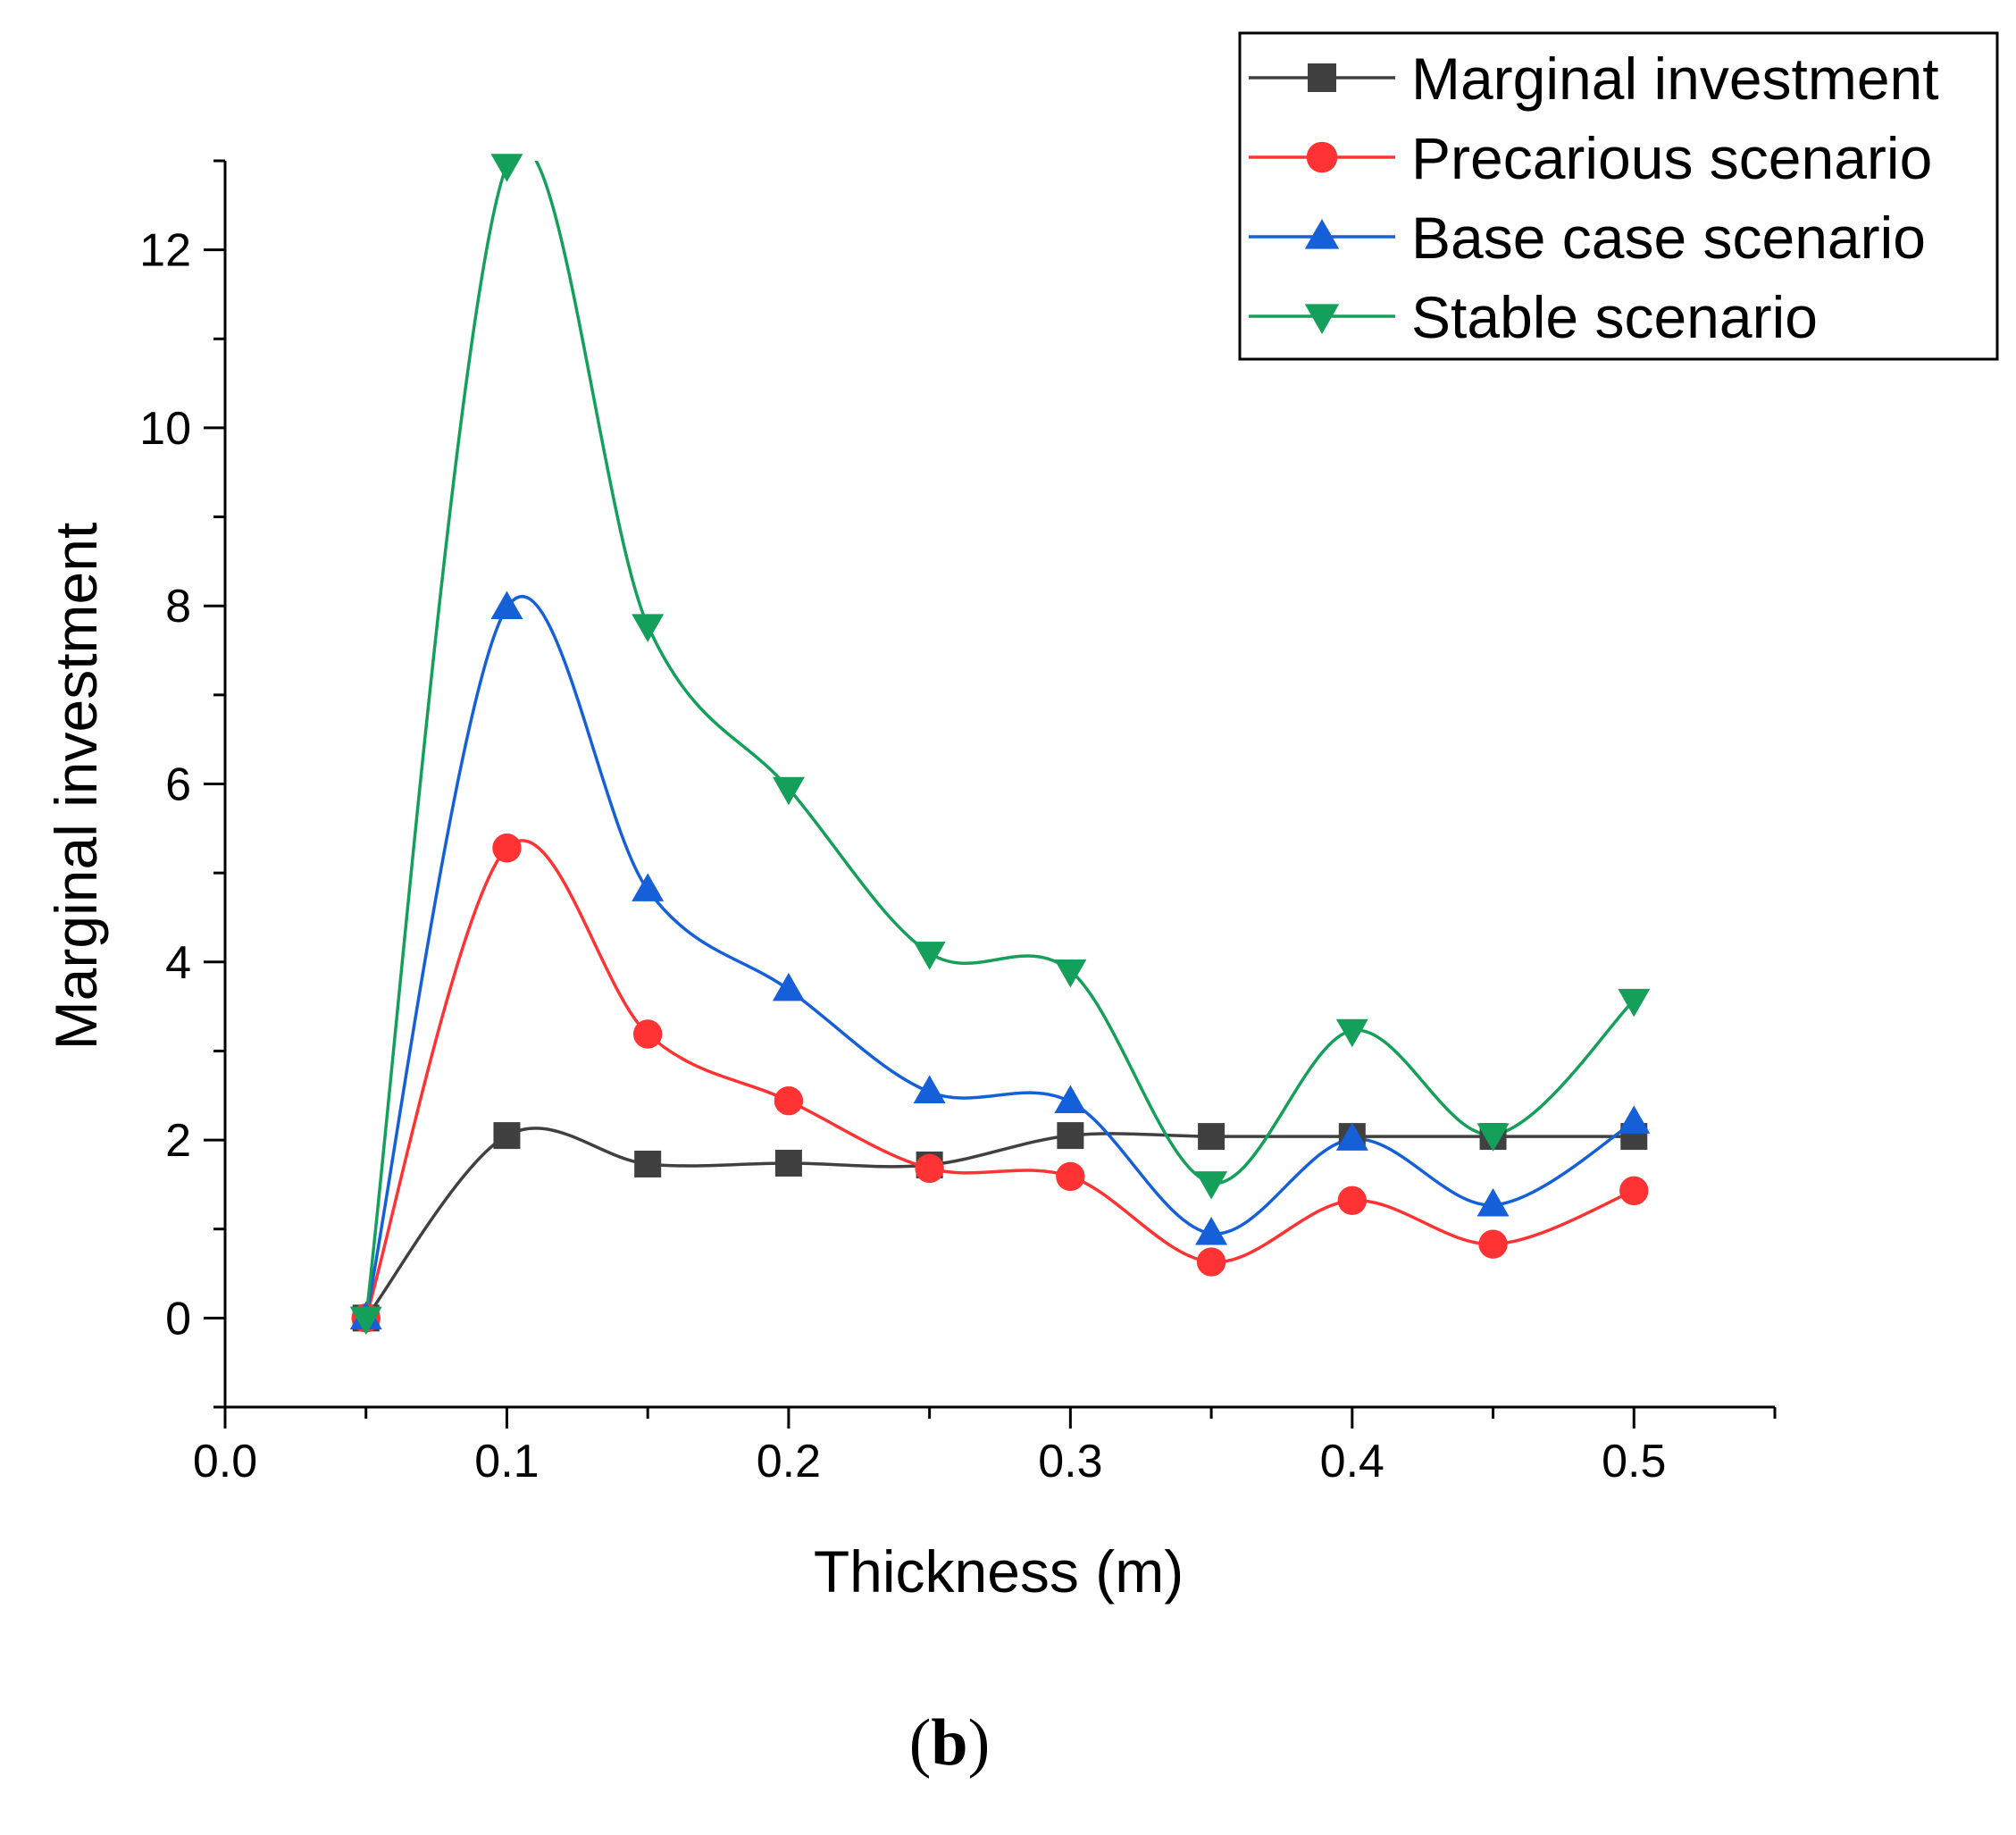  What do you see at coordinates (165, 429) in the screenshot?
I see `y-tick-label: 10` at bounding box center [165, 429].